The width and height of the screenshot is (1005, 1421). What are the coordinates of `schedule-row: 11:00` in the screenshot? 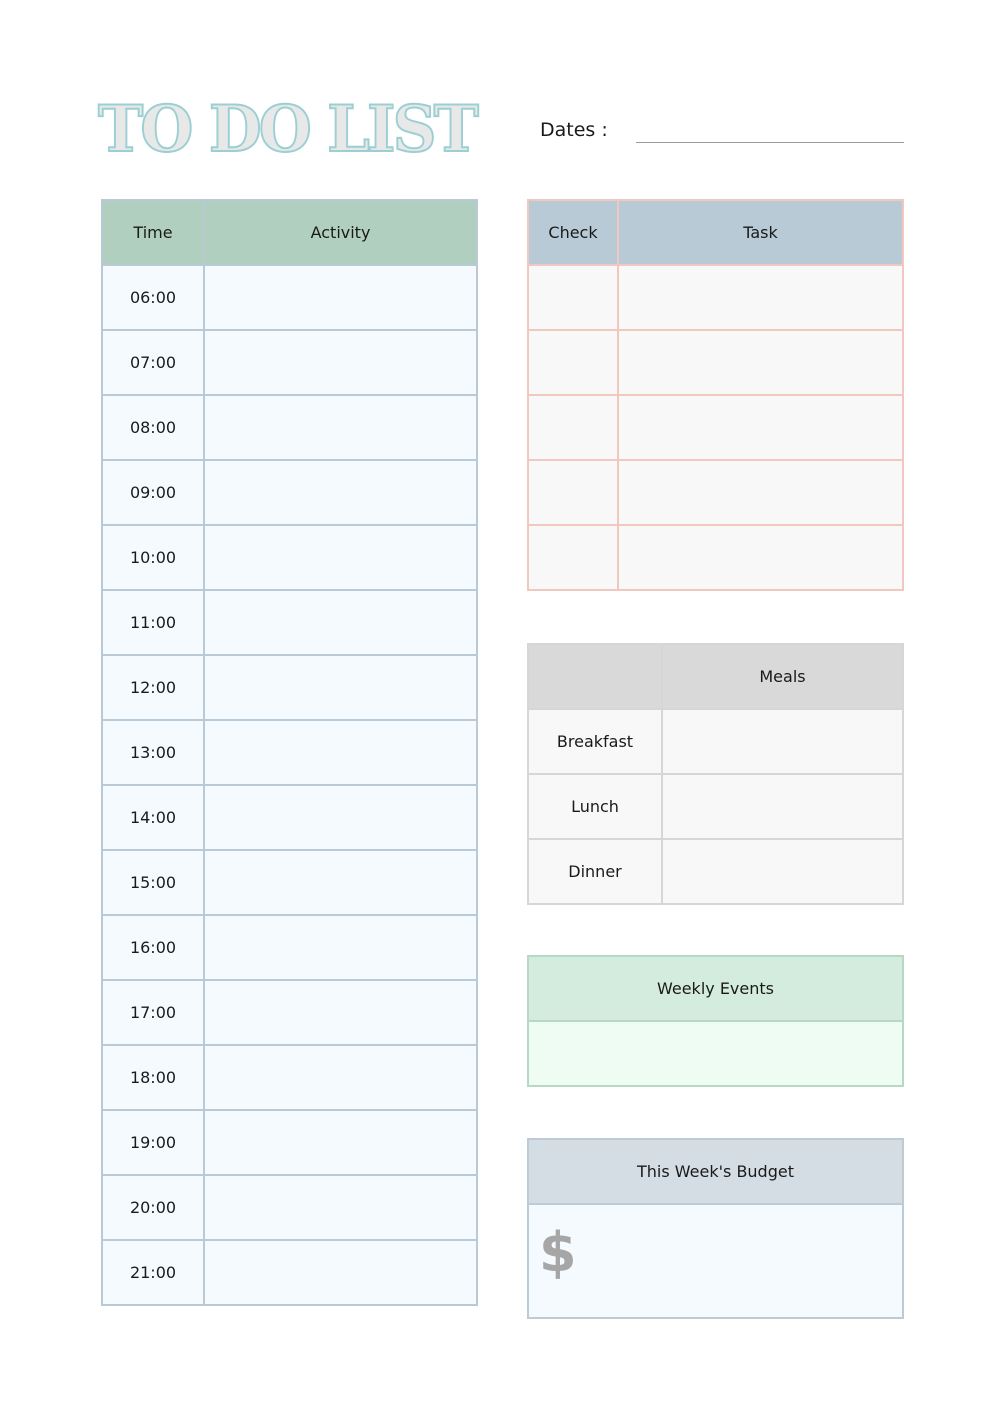 It's located at (289, 622).